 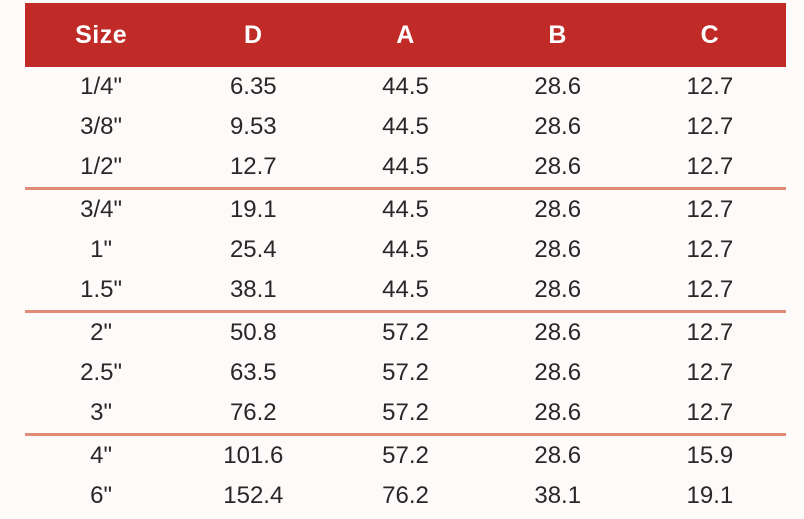 I want to click on table-row: 6" 152.4 76.2 38.1 19.1, so click(x=405, y=496).